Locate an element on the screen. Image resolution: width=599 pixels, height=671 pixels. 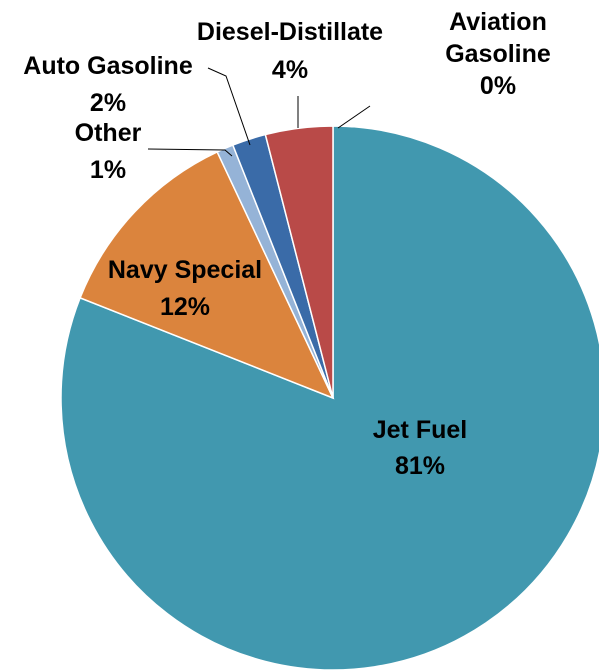
label-aviation-gasoline-name: Gasoline is located at coordinates (498, 54).